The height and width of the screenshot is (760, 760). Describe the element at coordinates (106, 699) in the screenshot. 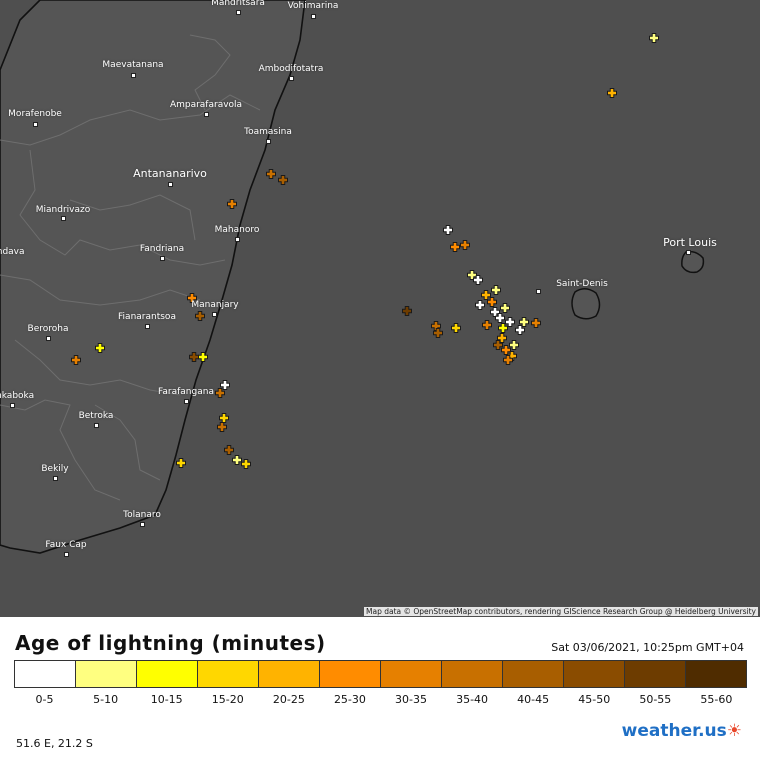

I see `legend-label: 5-10` at that location.